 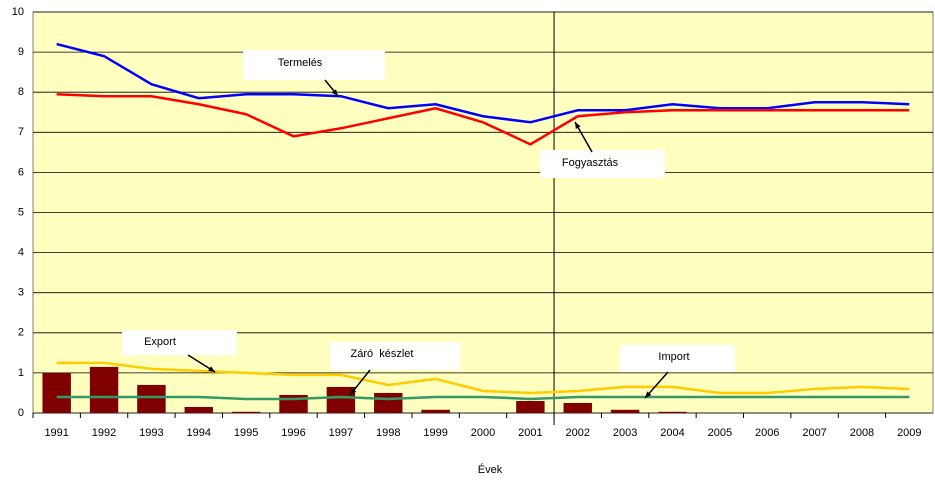 I want to click on x-tick-label: 1995, so click(x=246, y=433).